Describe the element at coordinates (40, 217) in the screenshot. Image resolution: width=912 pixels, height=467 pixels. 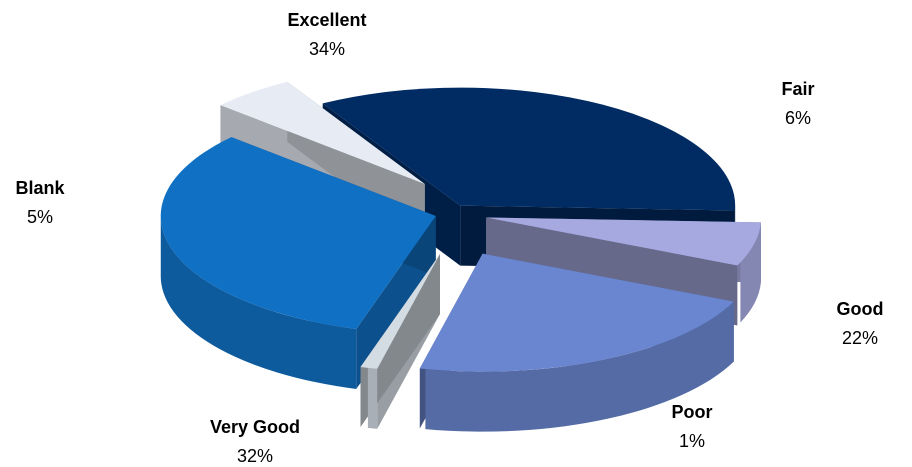
I see `slice-value-blank: 5%` at that location.